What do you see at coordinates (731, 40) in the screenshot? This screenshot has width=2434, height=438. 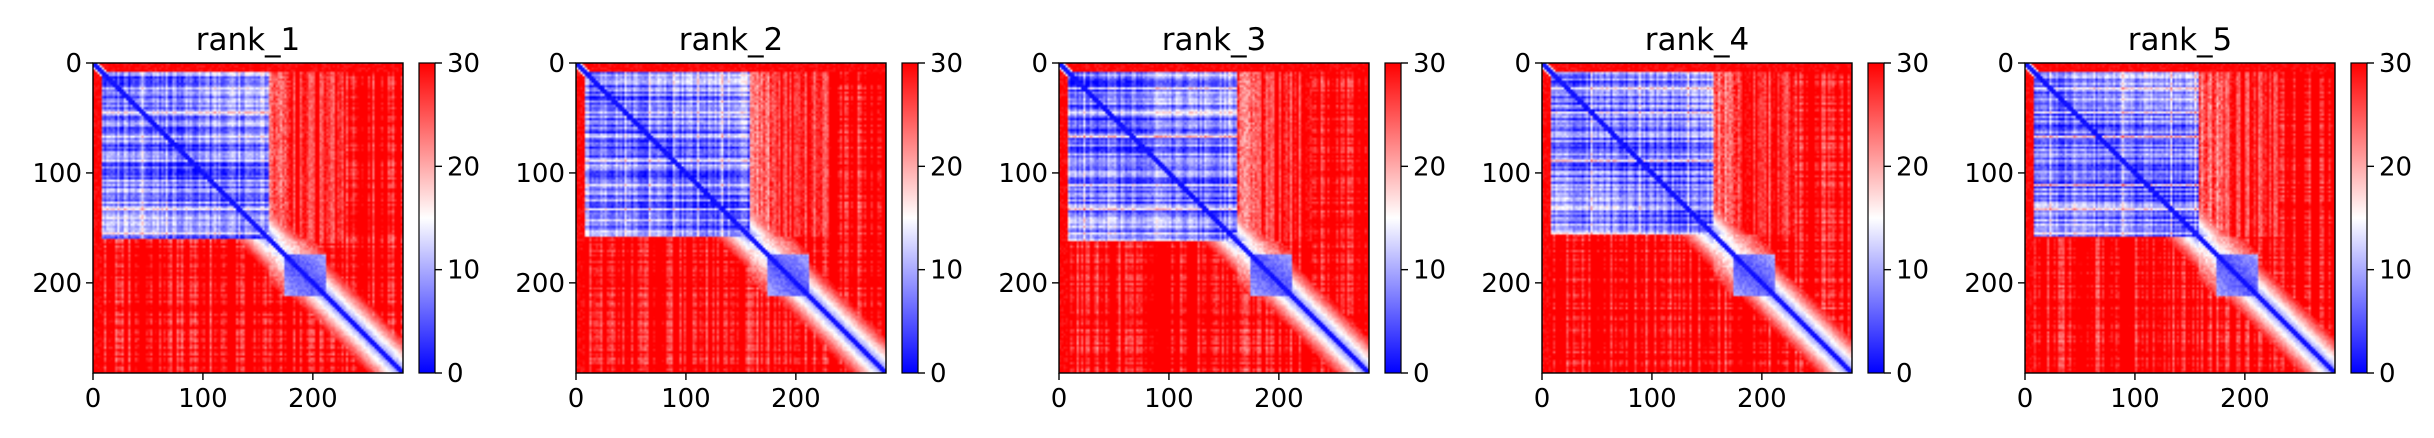 I see `panel-title: rank_2` at bounding box center [731, 40].